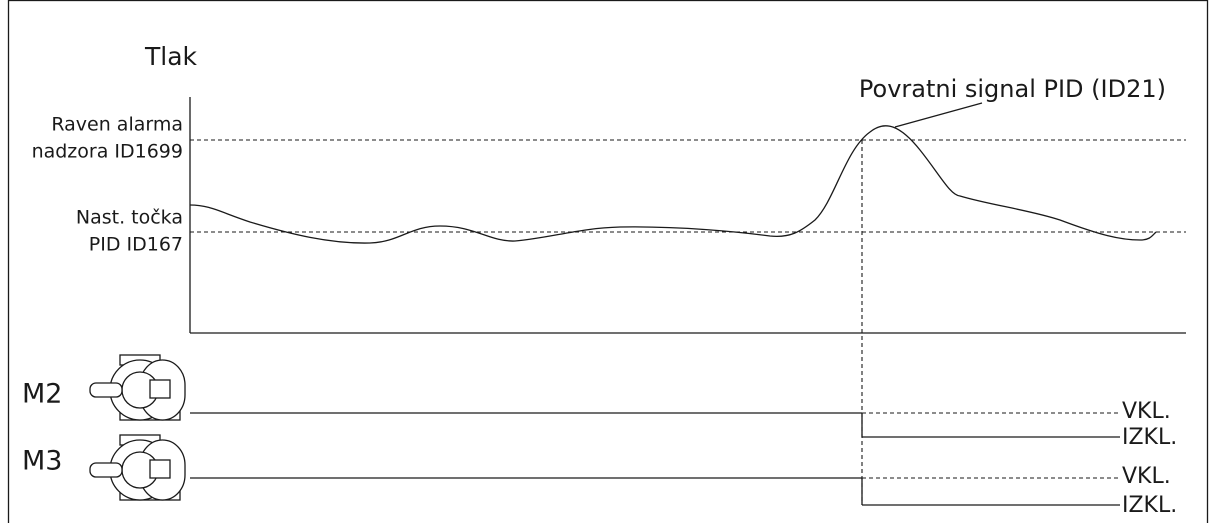 This screenshot has height=523, width=1209. Describe the element at coordinates (171, 56) in the screenshot. I see `axis-label: Tlak` at that location.